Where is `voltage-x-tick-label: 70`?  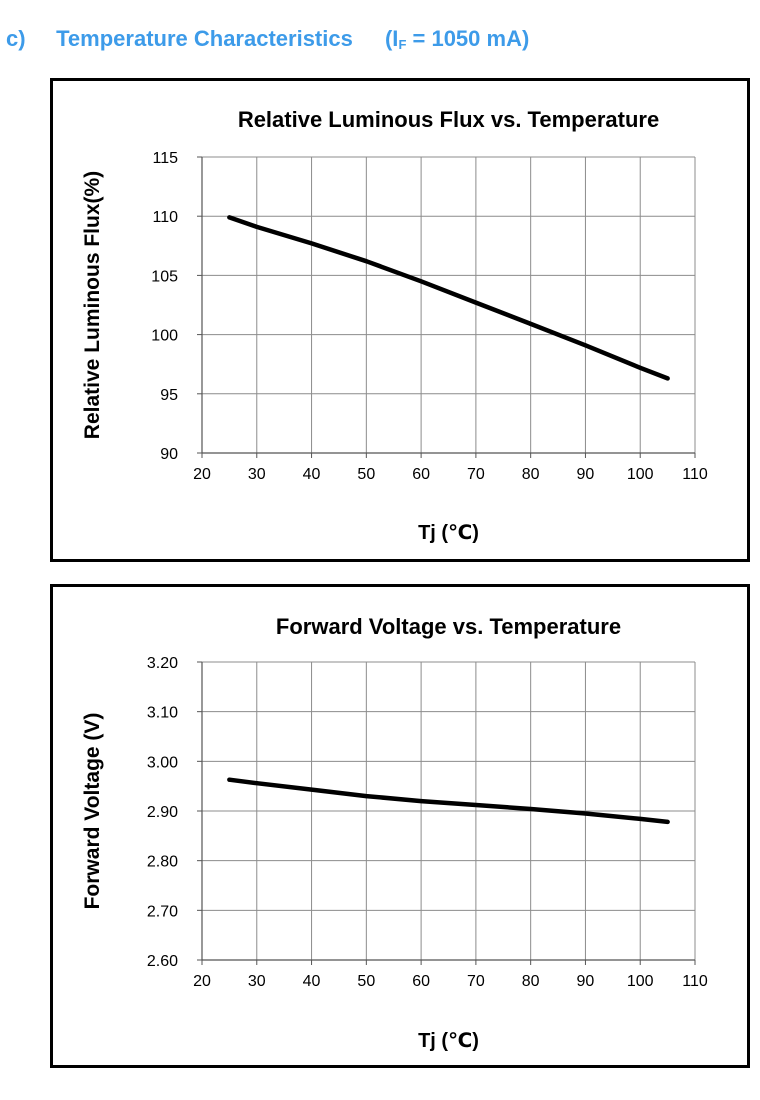 voltage-x-tick-label: 70 is located at coordinates (476, 981).